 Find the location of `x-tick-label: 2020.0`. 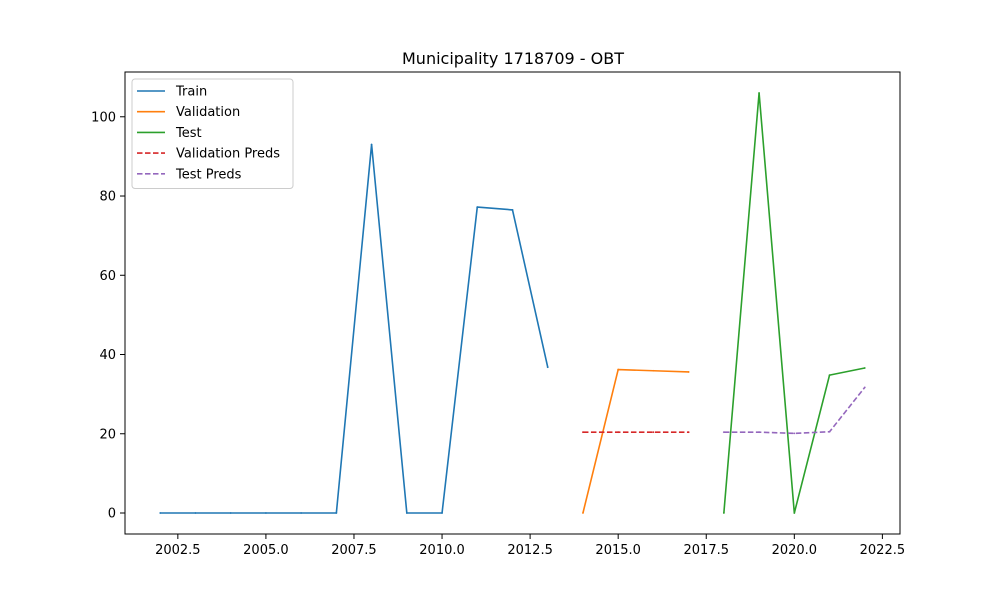

x-tick-label: 2020.0 is located at coordinates (795, 550).